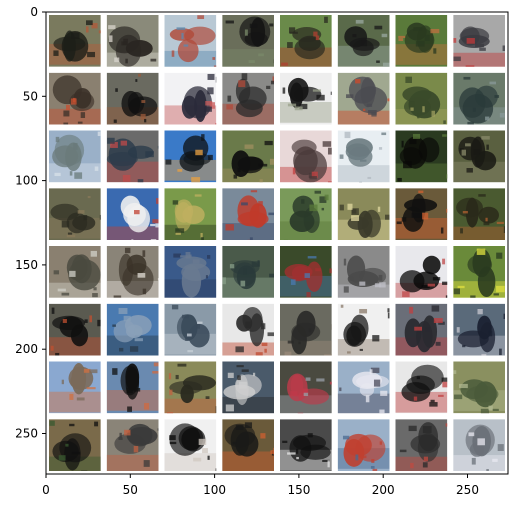 The image size is (518, 510). I want to click on x-tick-label: 150, so click(298, 490).